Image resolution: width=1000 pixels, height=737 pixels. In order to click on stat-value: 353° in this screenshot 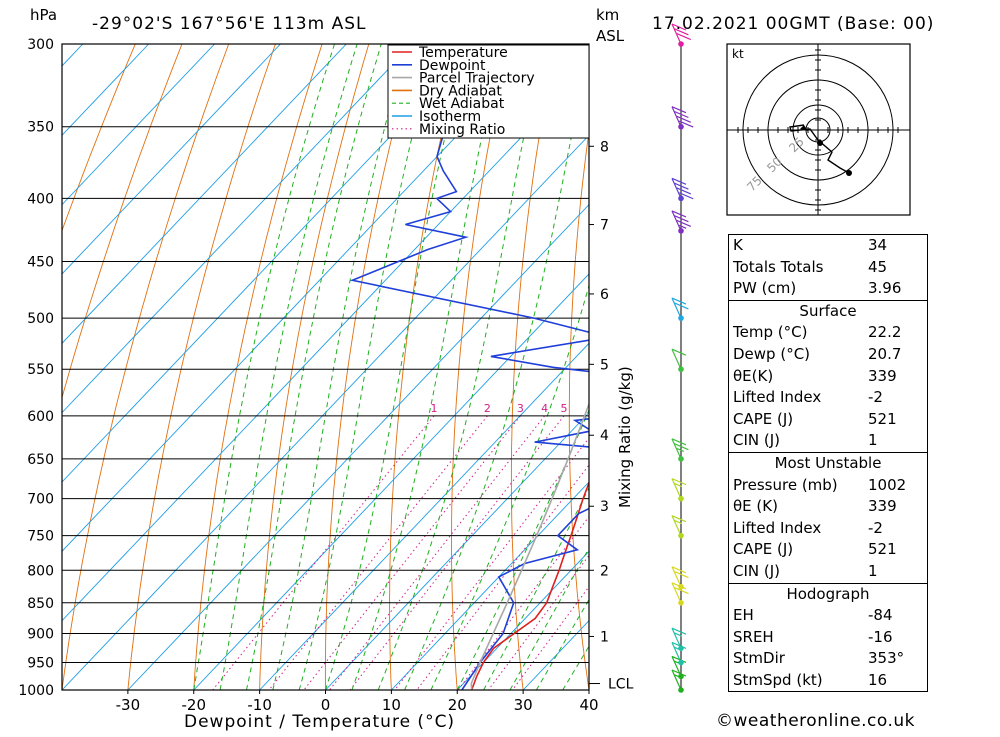, I will do `click(886, 658)`.